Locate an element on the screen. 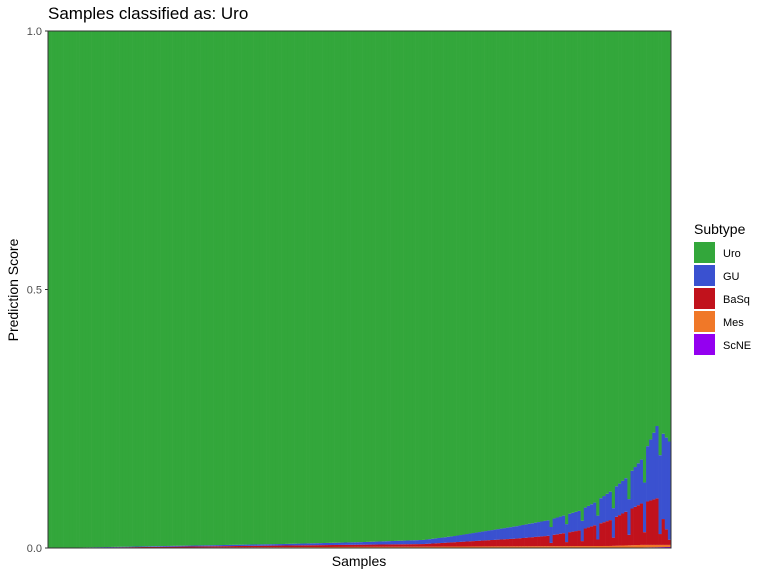  legend-swatch-uro is located at coordinates (704, 252).